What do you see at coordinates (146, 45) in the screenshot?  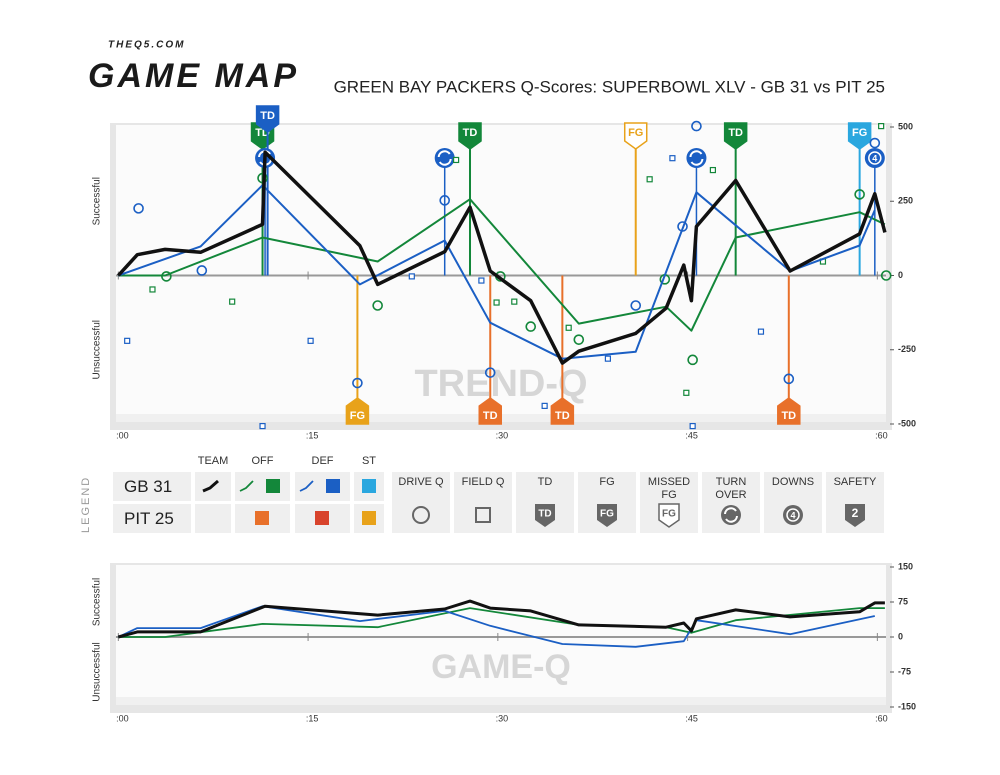 I see `site-name: THEQ5.COM` at bounding box center [146, 45].